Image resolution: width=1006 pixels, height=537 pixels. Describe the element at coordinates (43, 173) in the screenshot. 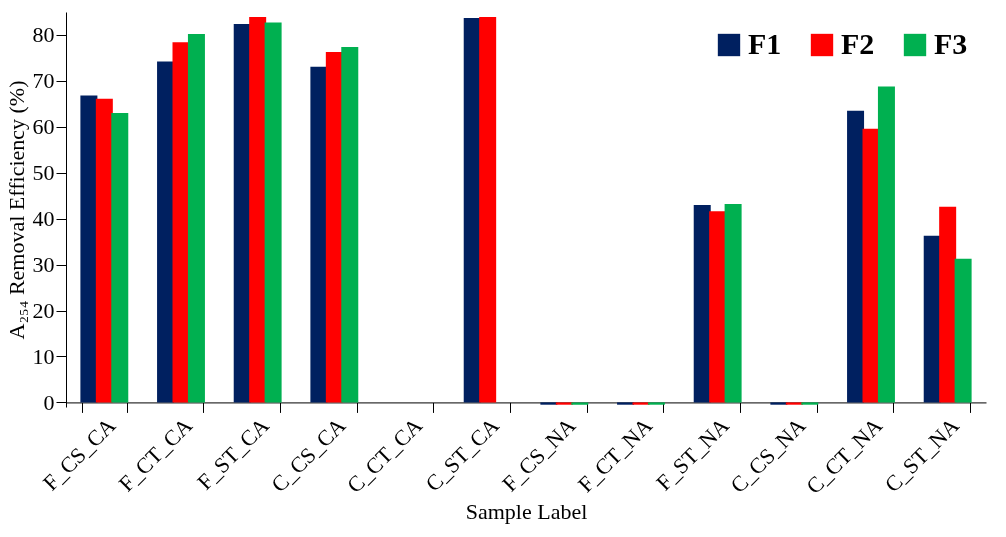

I see `y-tick-label: 50` at that location.